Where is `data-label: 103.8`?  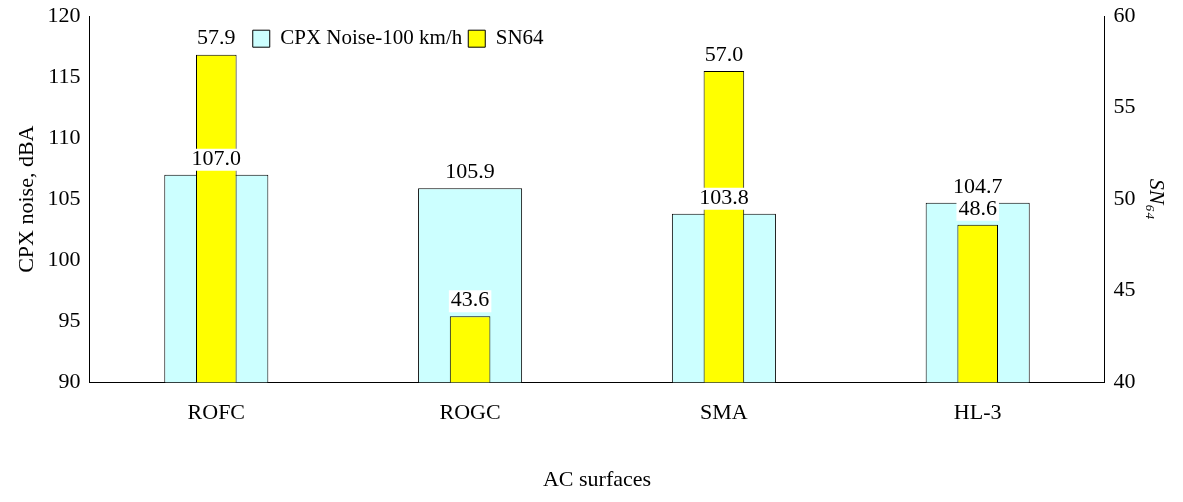 data-label: 103.8 is located at coordinates (724, 196).